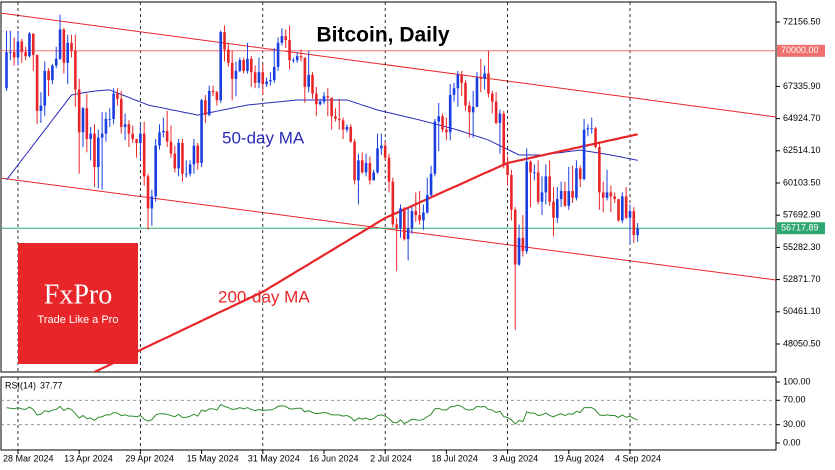 The width and height of the screenshot is (835, 470). I want to click on logo: FxPro Trade Like a Pro, so click(78, 303).